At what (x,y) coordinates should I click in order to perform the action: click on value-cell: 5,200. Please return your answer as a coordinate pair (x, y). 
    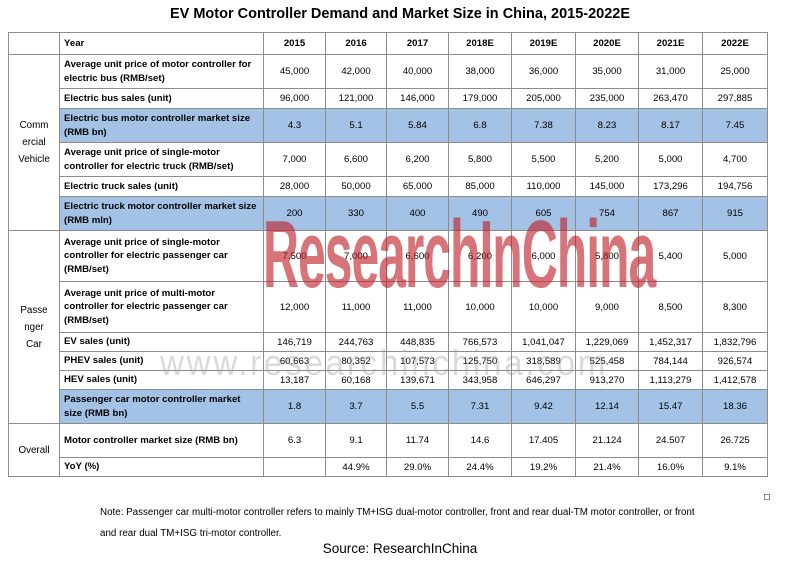
    Looking at the image, I should click on (607, 159).